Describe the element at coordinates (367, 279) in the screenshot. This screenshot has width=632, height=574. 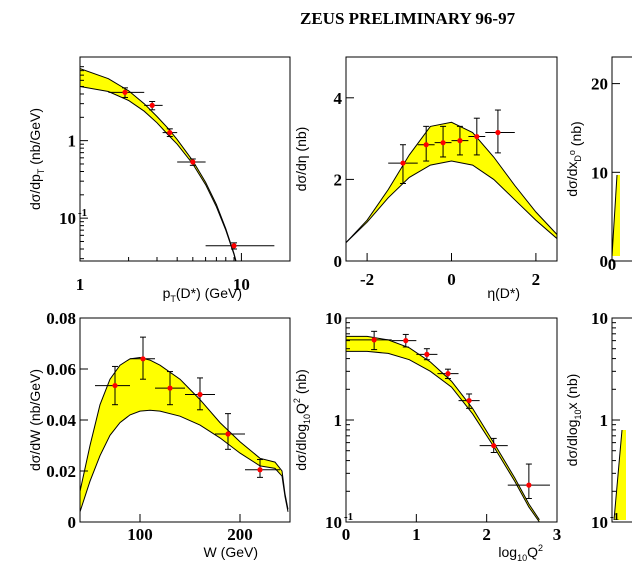
I see `x-tick-label: -2` at that location.